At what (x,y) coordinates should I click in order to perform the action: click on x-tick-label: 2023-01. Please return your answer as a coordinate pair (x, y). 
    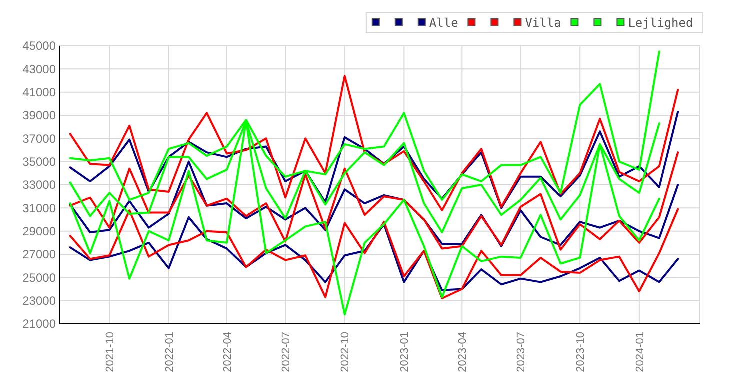
    Looking at the image, I should click on (405, 352).